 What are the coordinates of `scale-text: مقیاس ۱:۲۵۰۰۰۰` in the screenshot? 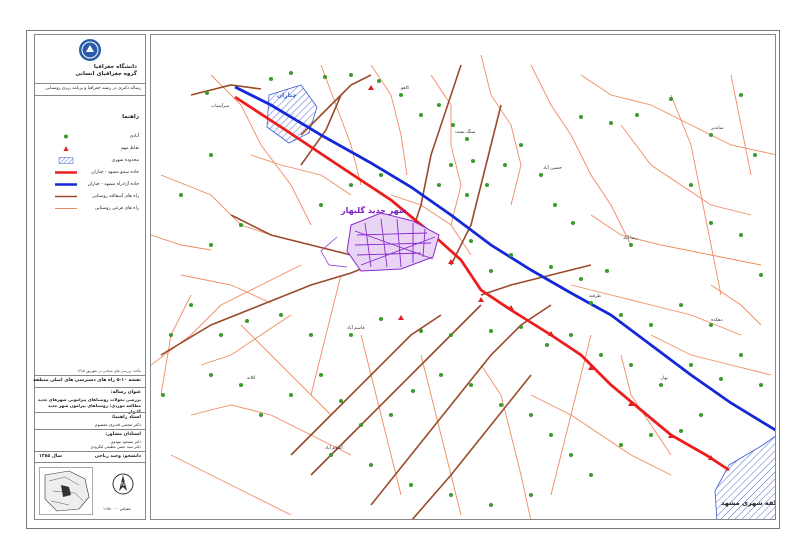 It's located at (117, 508).